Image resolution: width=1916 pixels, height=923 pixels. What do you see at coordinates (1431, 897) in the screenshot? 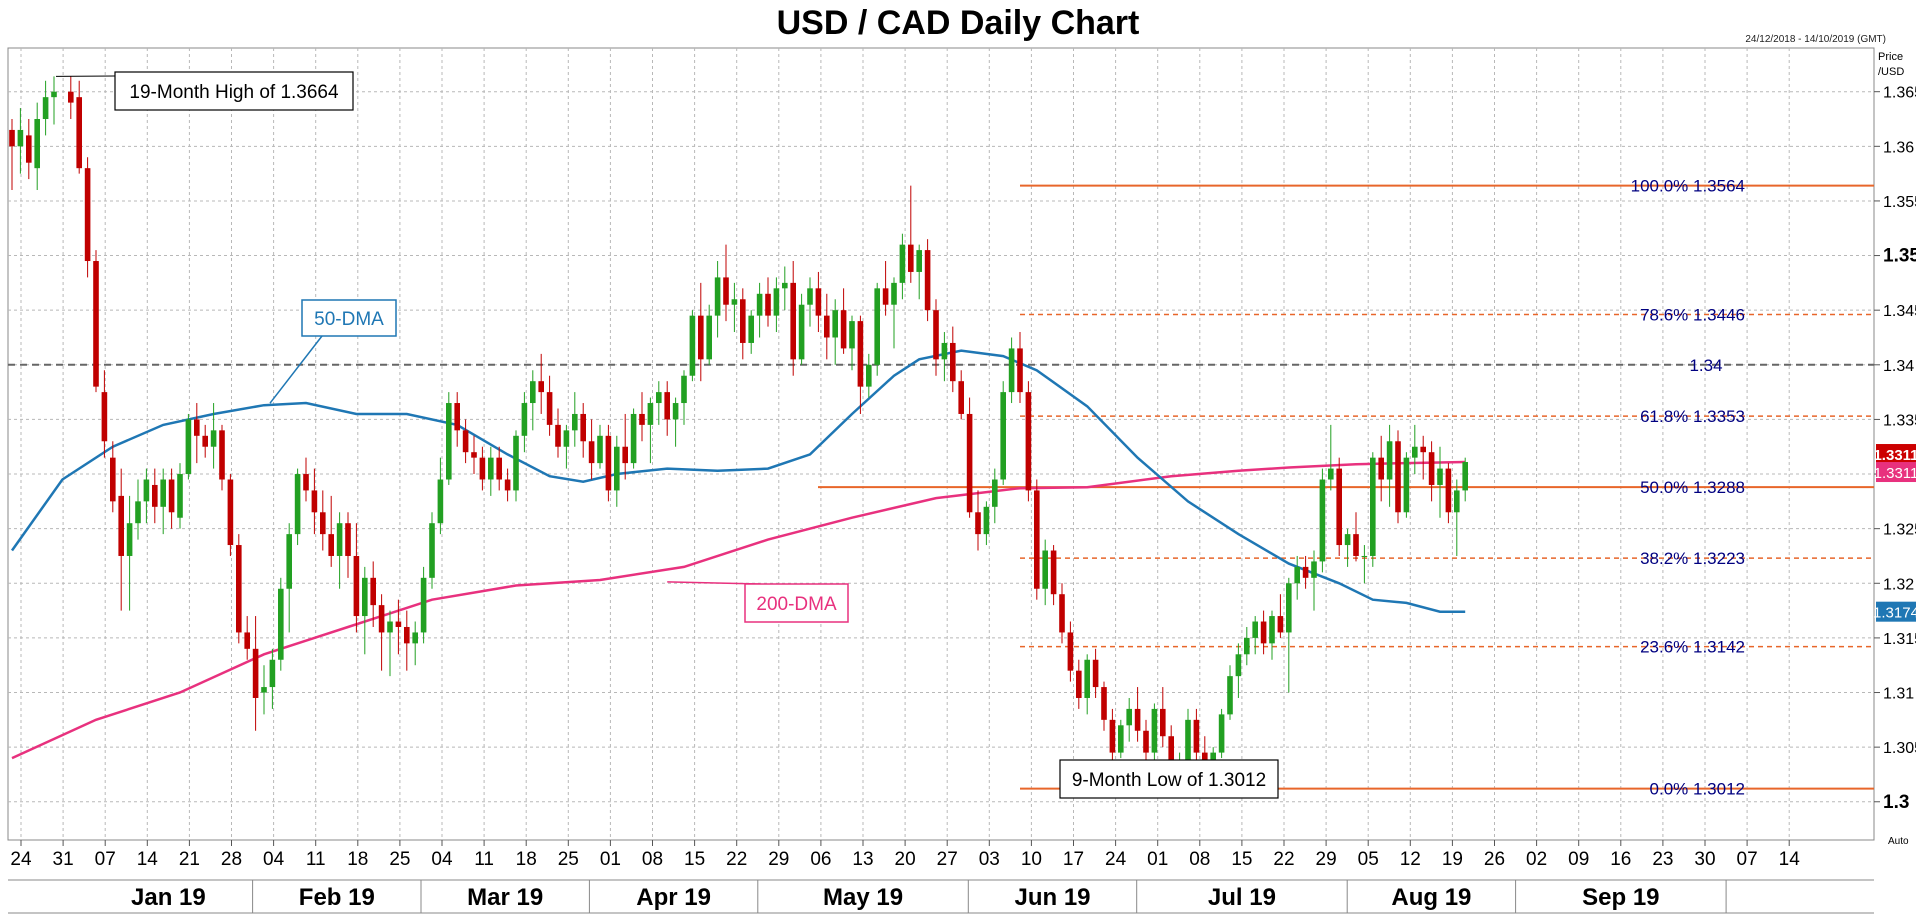
I see `month-label: Aug 19` at bounding box center [1431, 897].